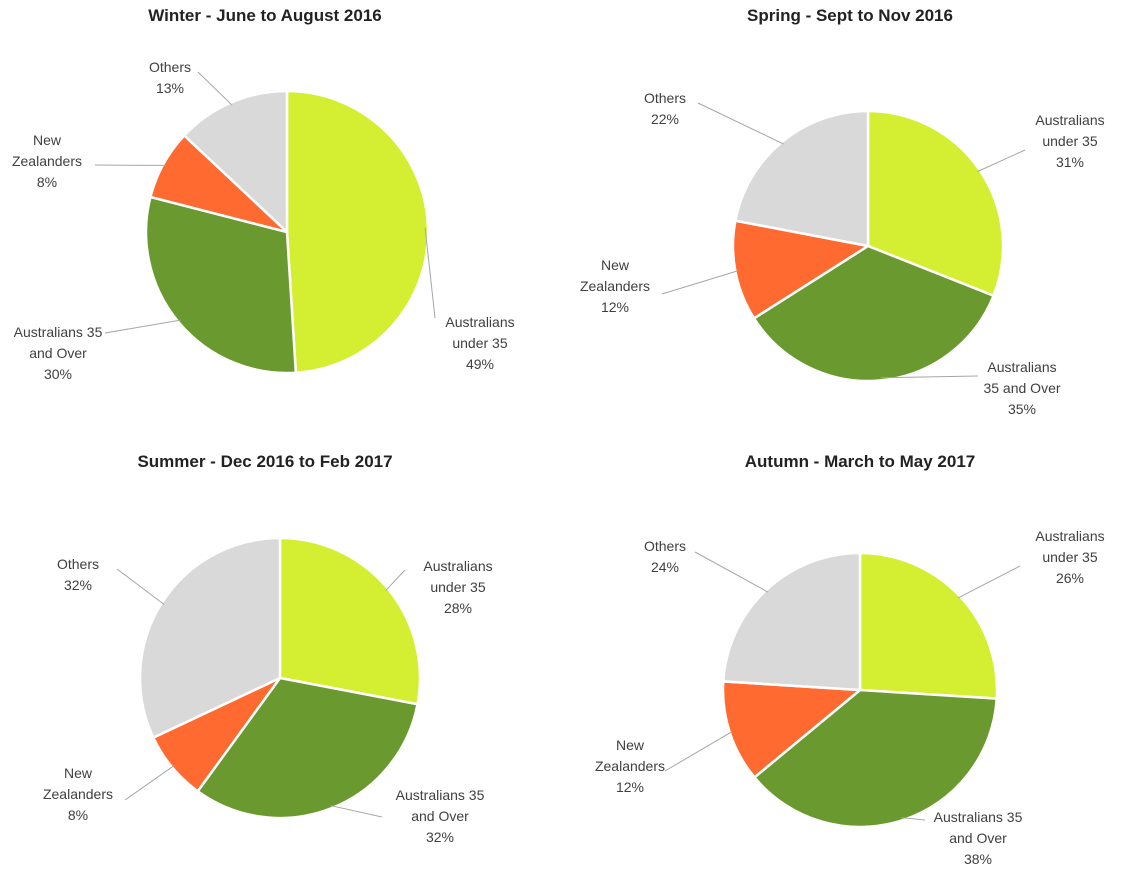 The image size is (1126, 873). Describe the element at coordinates (860, 461) in the screenshot. I see `chart-title: Autumn - March to May 2017` at that location.